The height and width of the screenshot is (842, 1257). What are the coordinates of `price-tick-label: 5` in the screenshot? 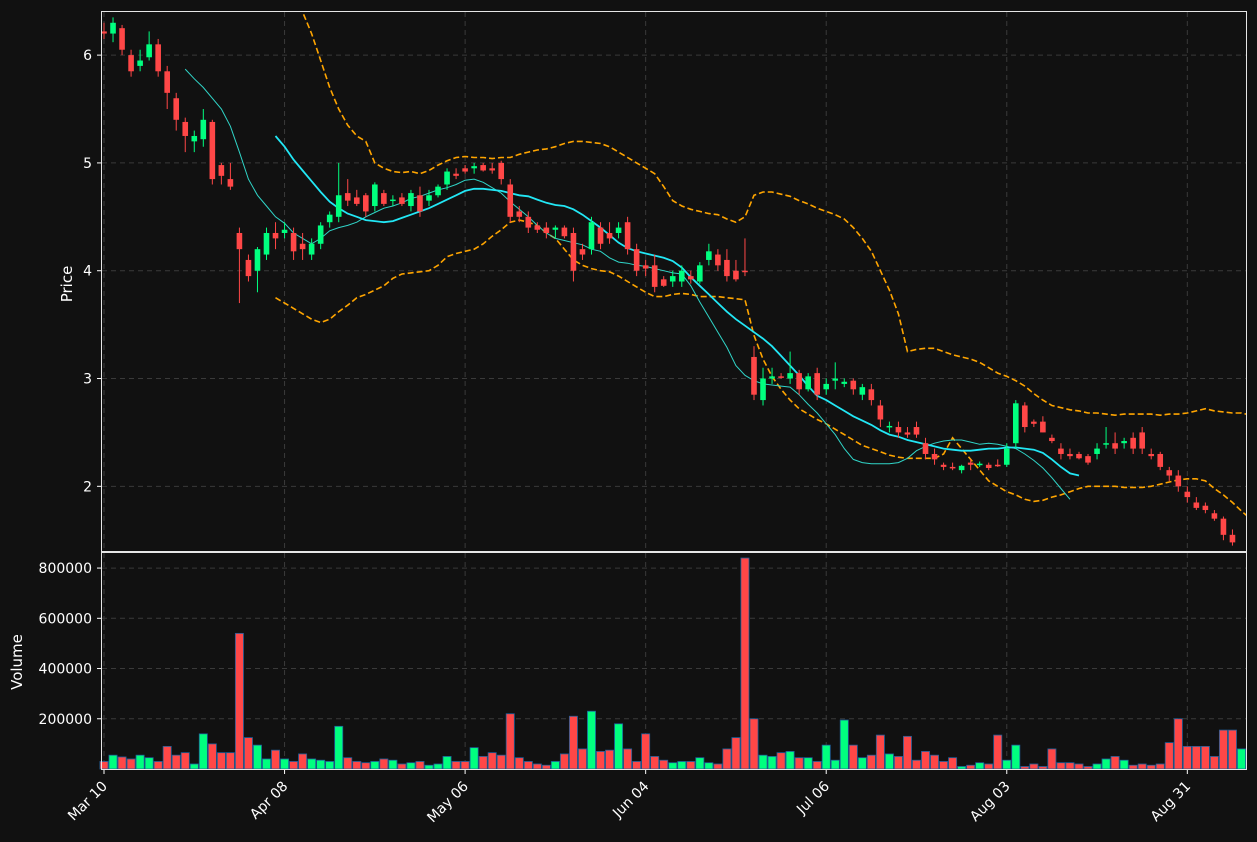 It's located at (87, 164).